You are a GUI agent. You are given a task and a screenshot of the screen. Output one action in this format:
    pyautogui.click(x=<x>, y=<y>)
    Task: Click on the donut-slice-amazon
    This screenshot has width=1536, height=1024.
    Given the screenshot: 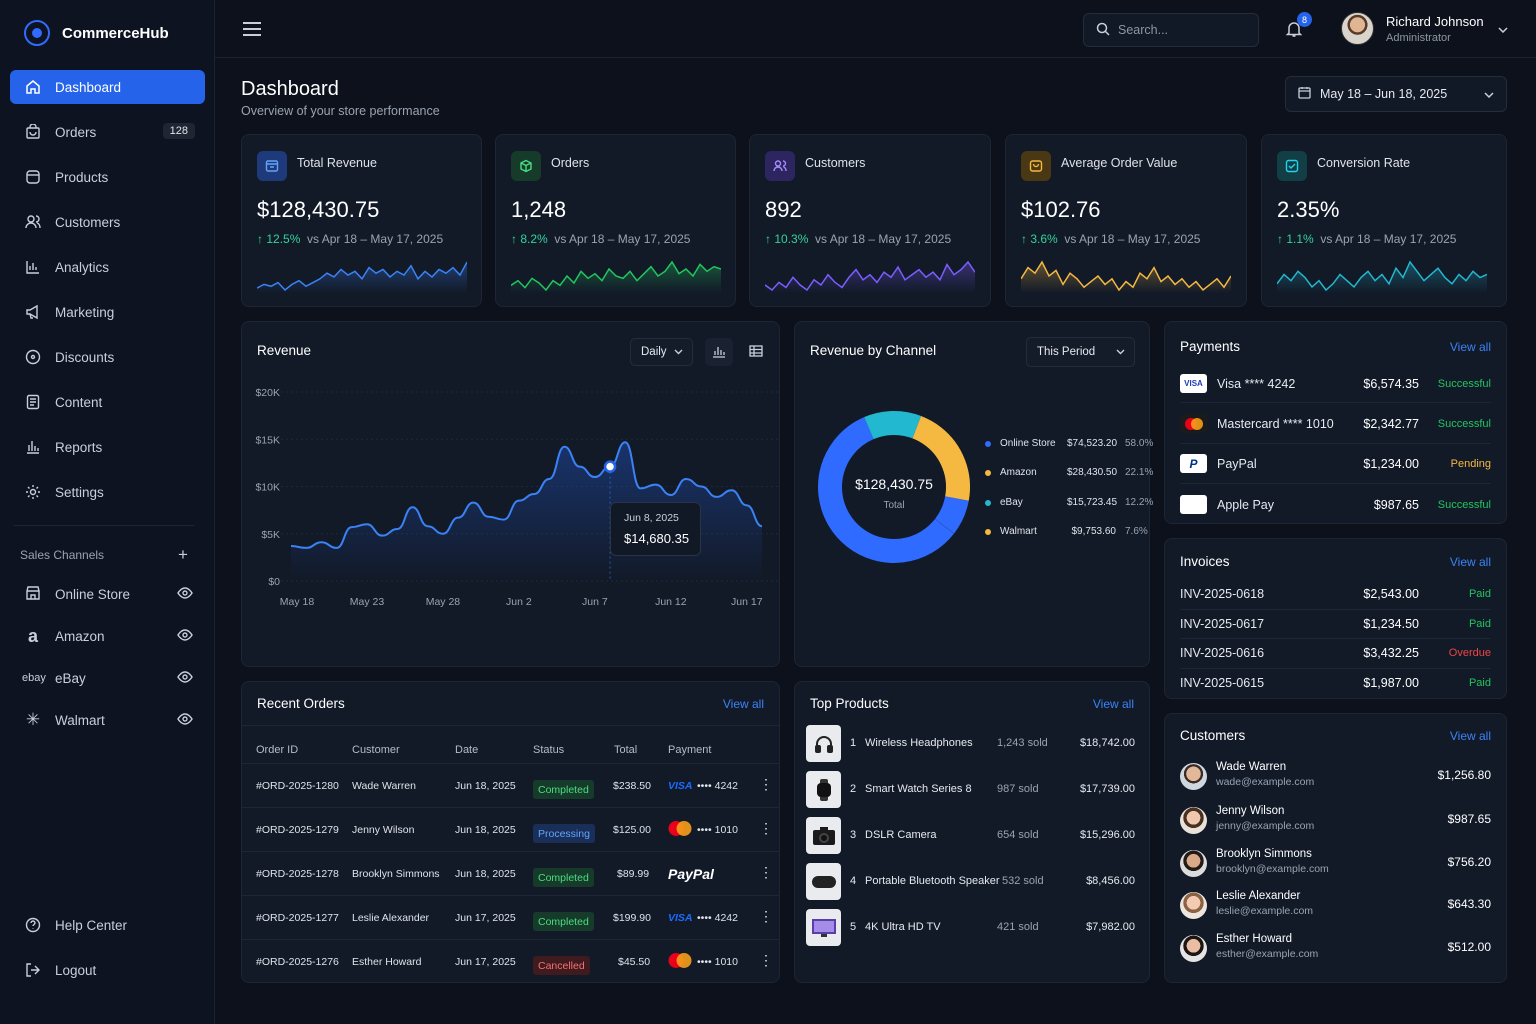 What is the action you would take?
    pyautogui.click(x=894, y=487)
    